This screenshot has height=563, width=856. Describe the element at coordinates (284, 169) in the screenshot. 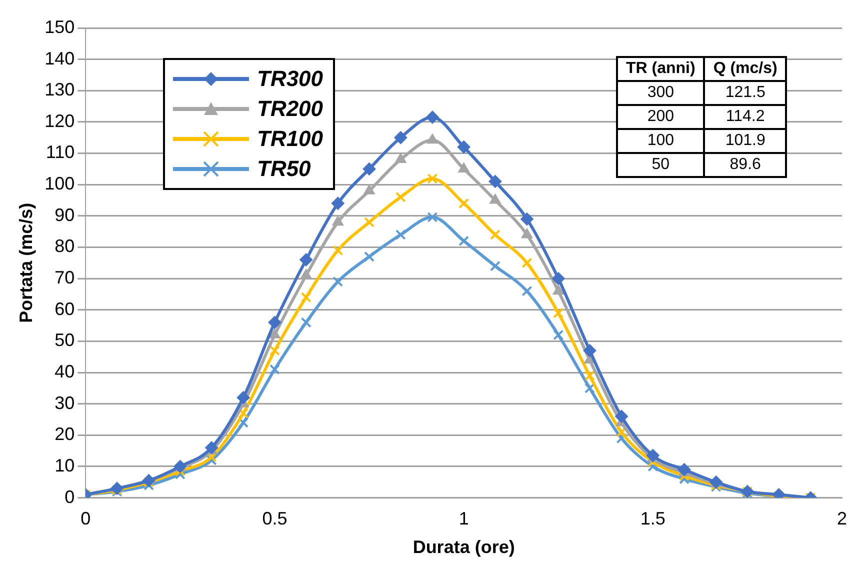

I see `legend-label: TR50` at that location.